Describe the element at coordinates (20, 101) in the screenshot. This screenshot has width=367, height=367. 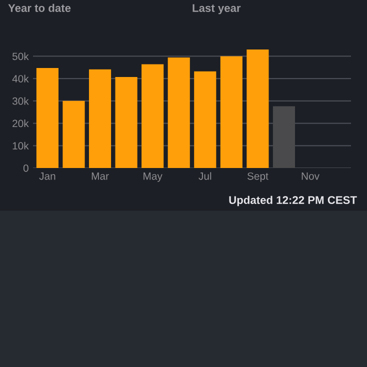
I see `y-tick-label: 30k` at that location.